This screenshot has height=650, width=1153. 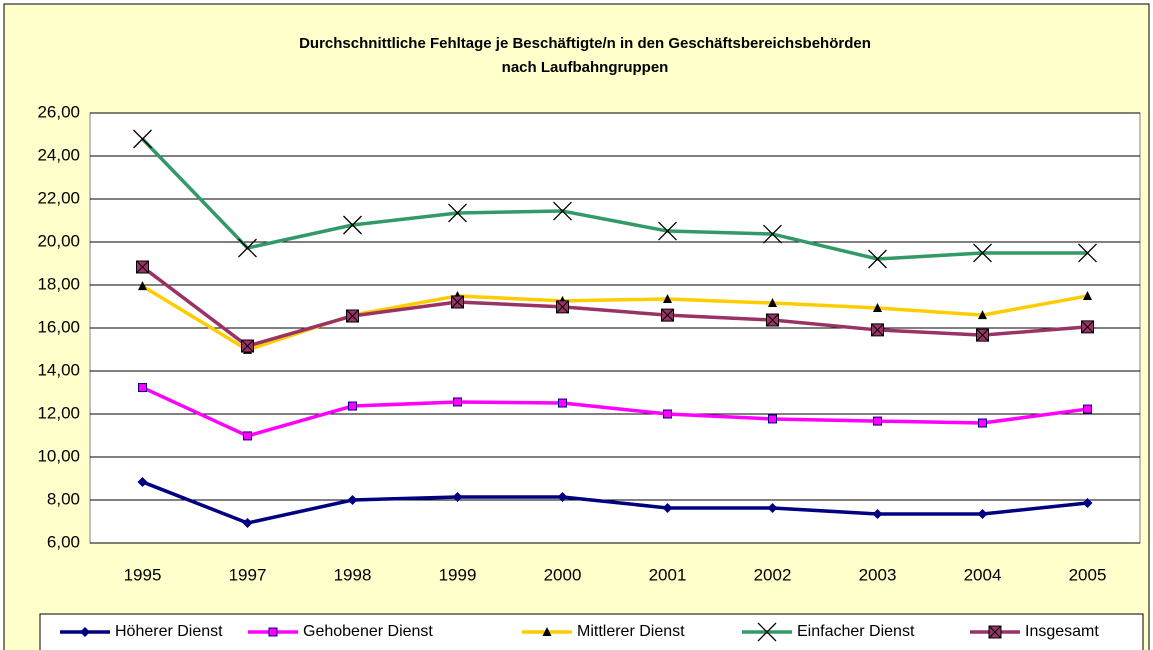 I want to click on x-tick-label: 2002, so click(x=773, y=574).